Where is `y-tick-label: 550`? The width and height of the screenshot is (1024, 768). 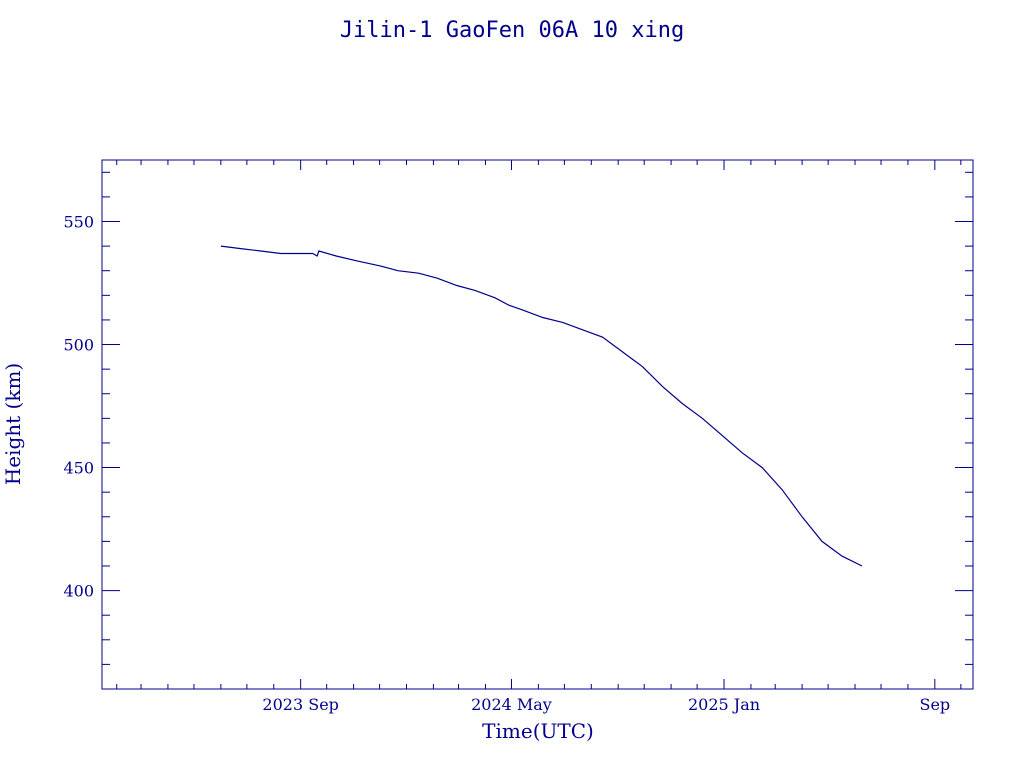
y-tick-label: 550 is located at coordinates (78, 222).